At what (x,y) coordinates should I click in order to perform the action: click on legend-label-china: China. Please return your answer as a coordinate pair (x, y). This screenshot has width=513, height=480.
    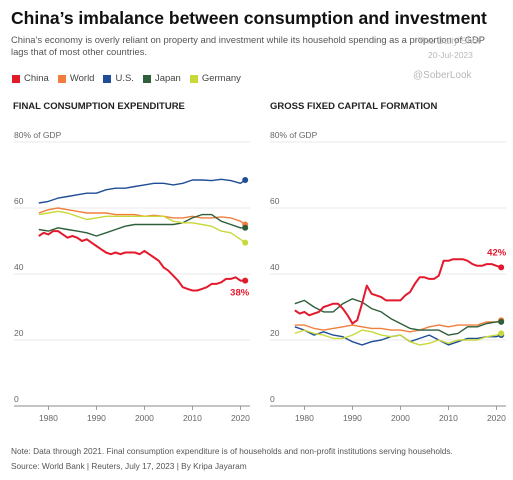
    Looking at the image, I should click on (36, 78).